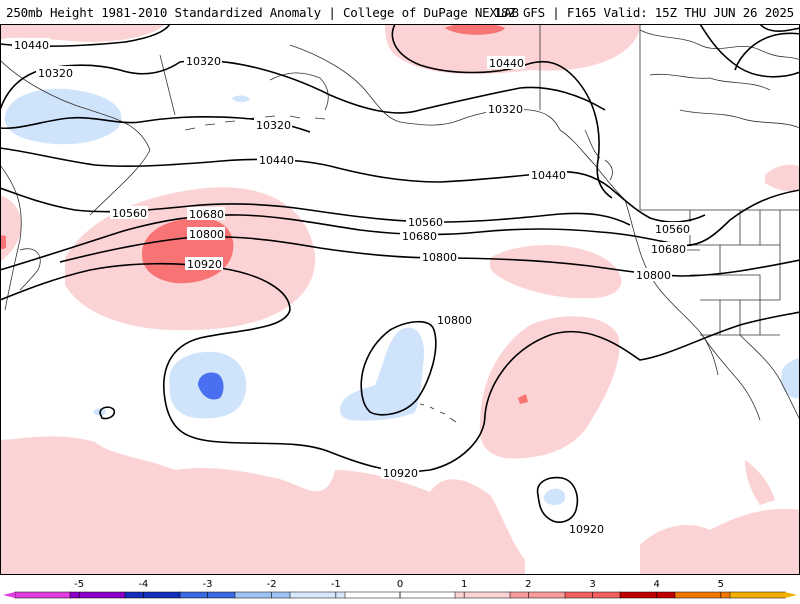 The height and width of the screenshot is (604, 800). I want to click on contour-label-10800-c: 10800, so click(653, 275).